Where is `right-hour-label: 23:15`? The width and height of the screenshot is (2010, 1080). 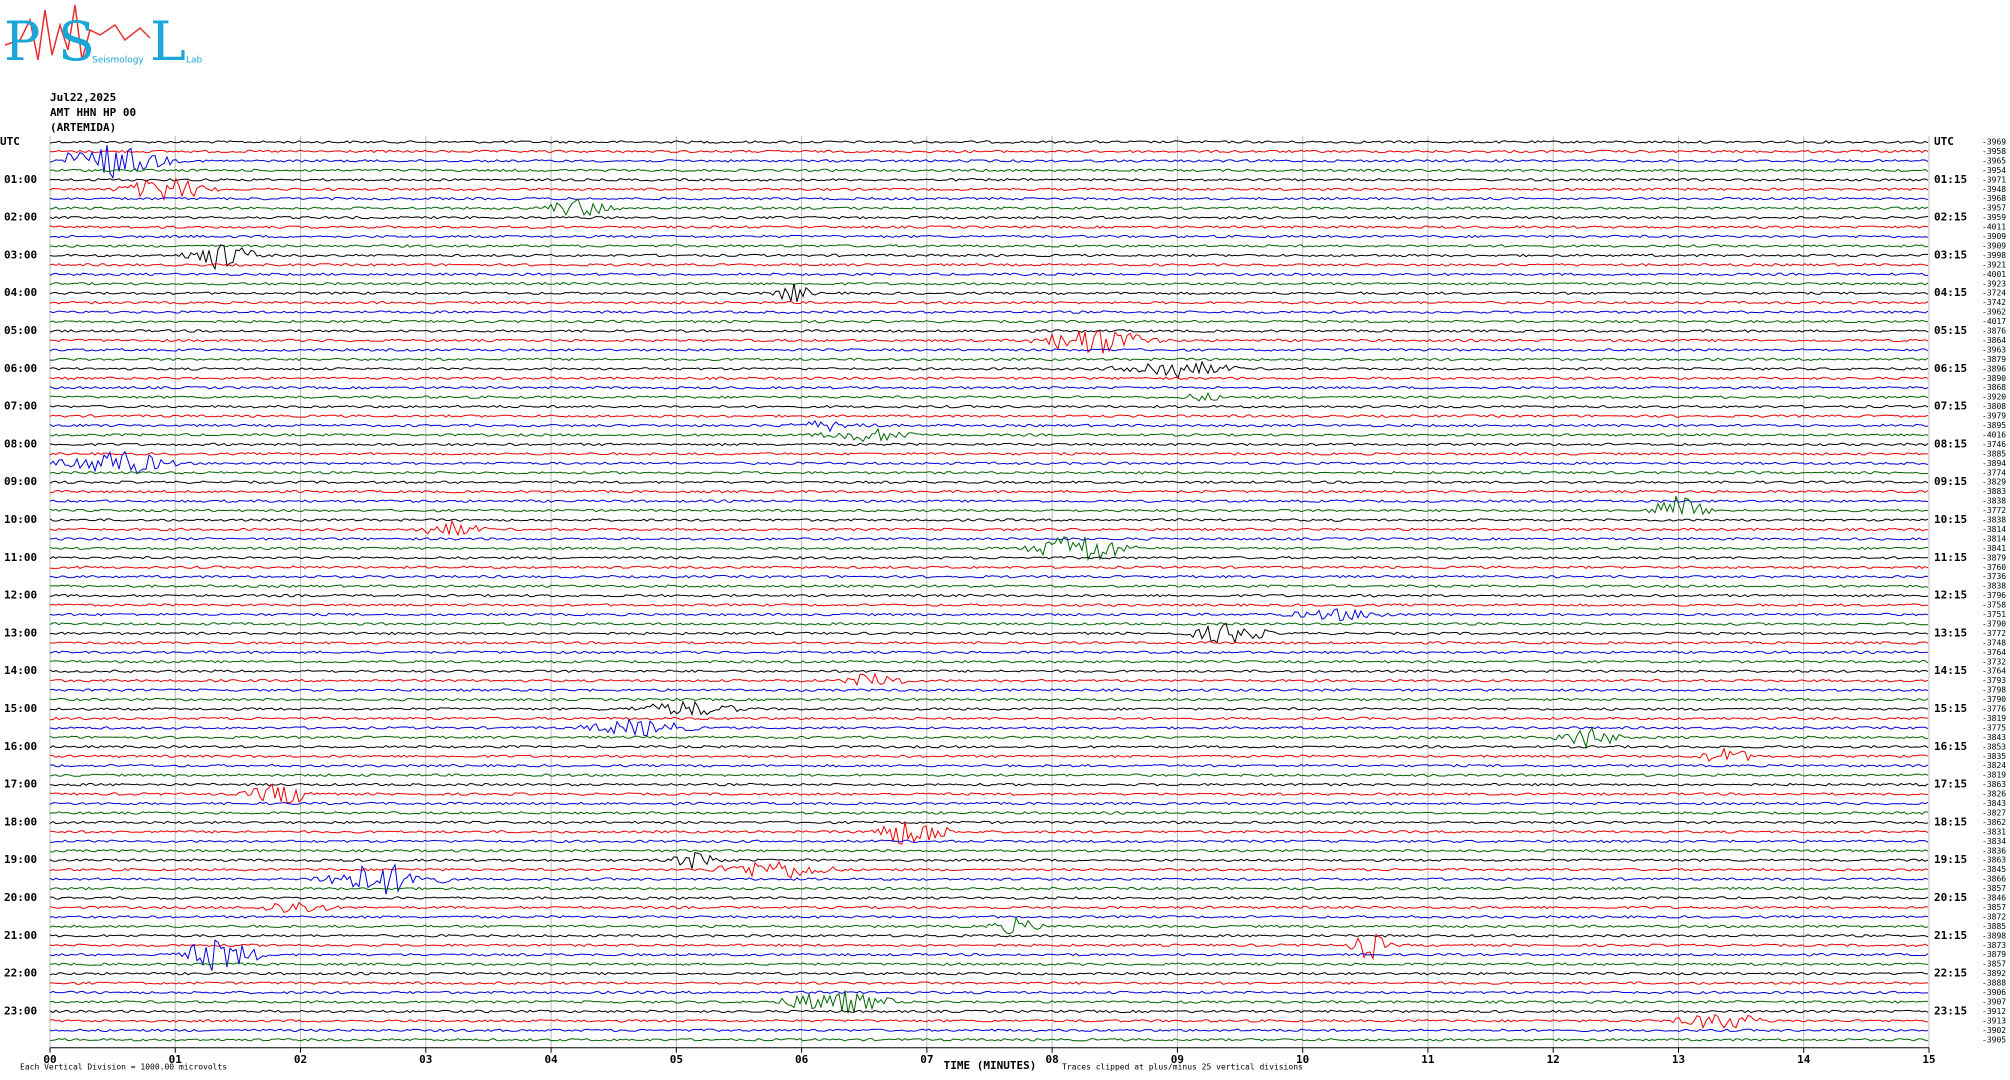
right-hour-label: 23:15 is located at coordinates (1950, 1010).